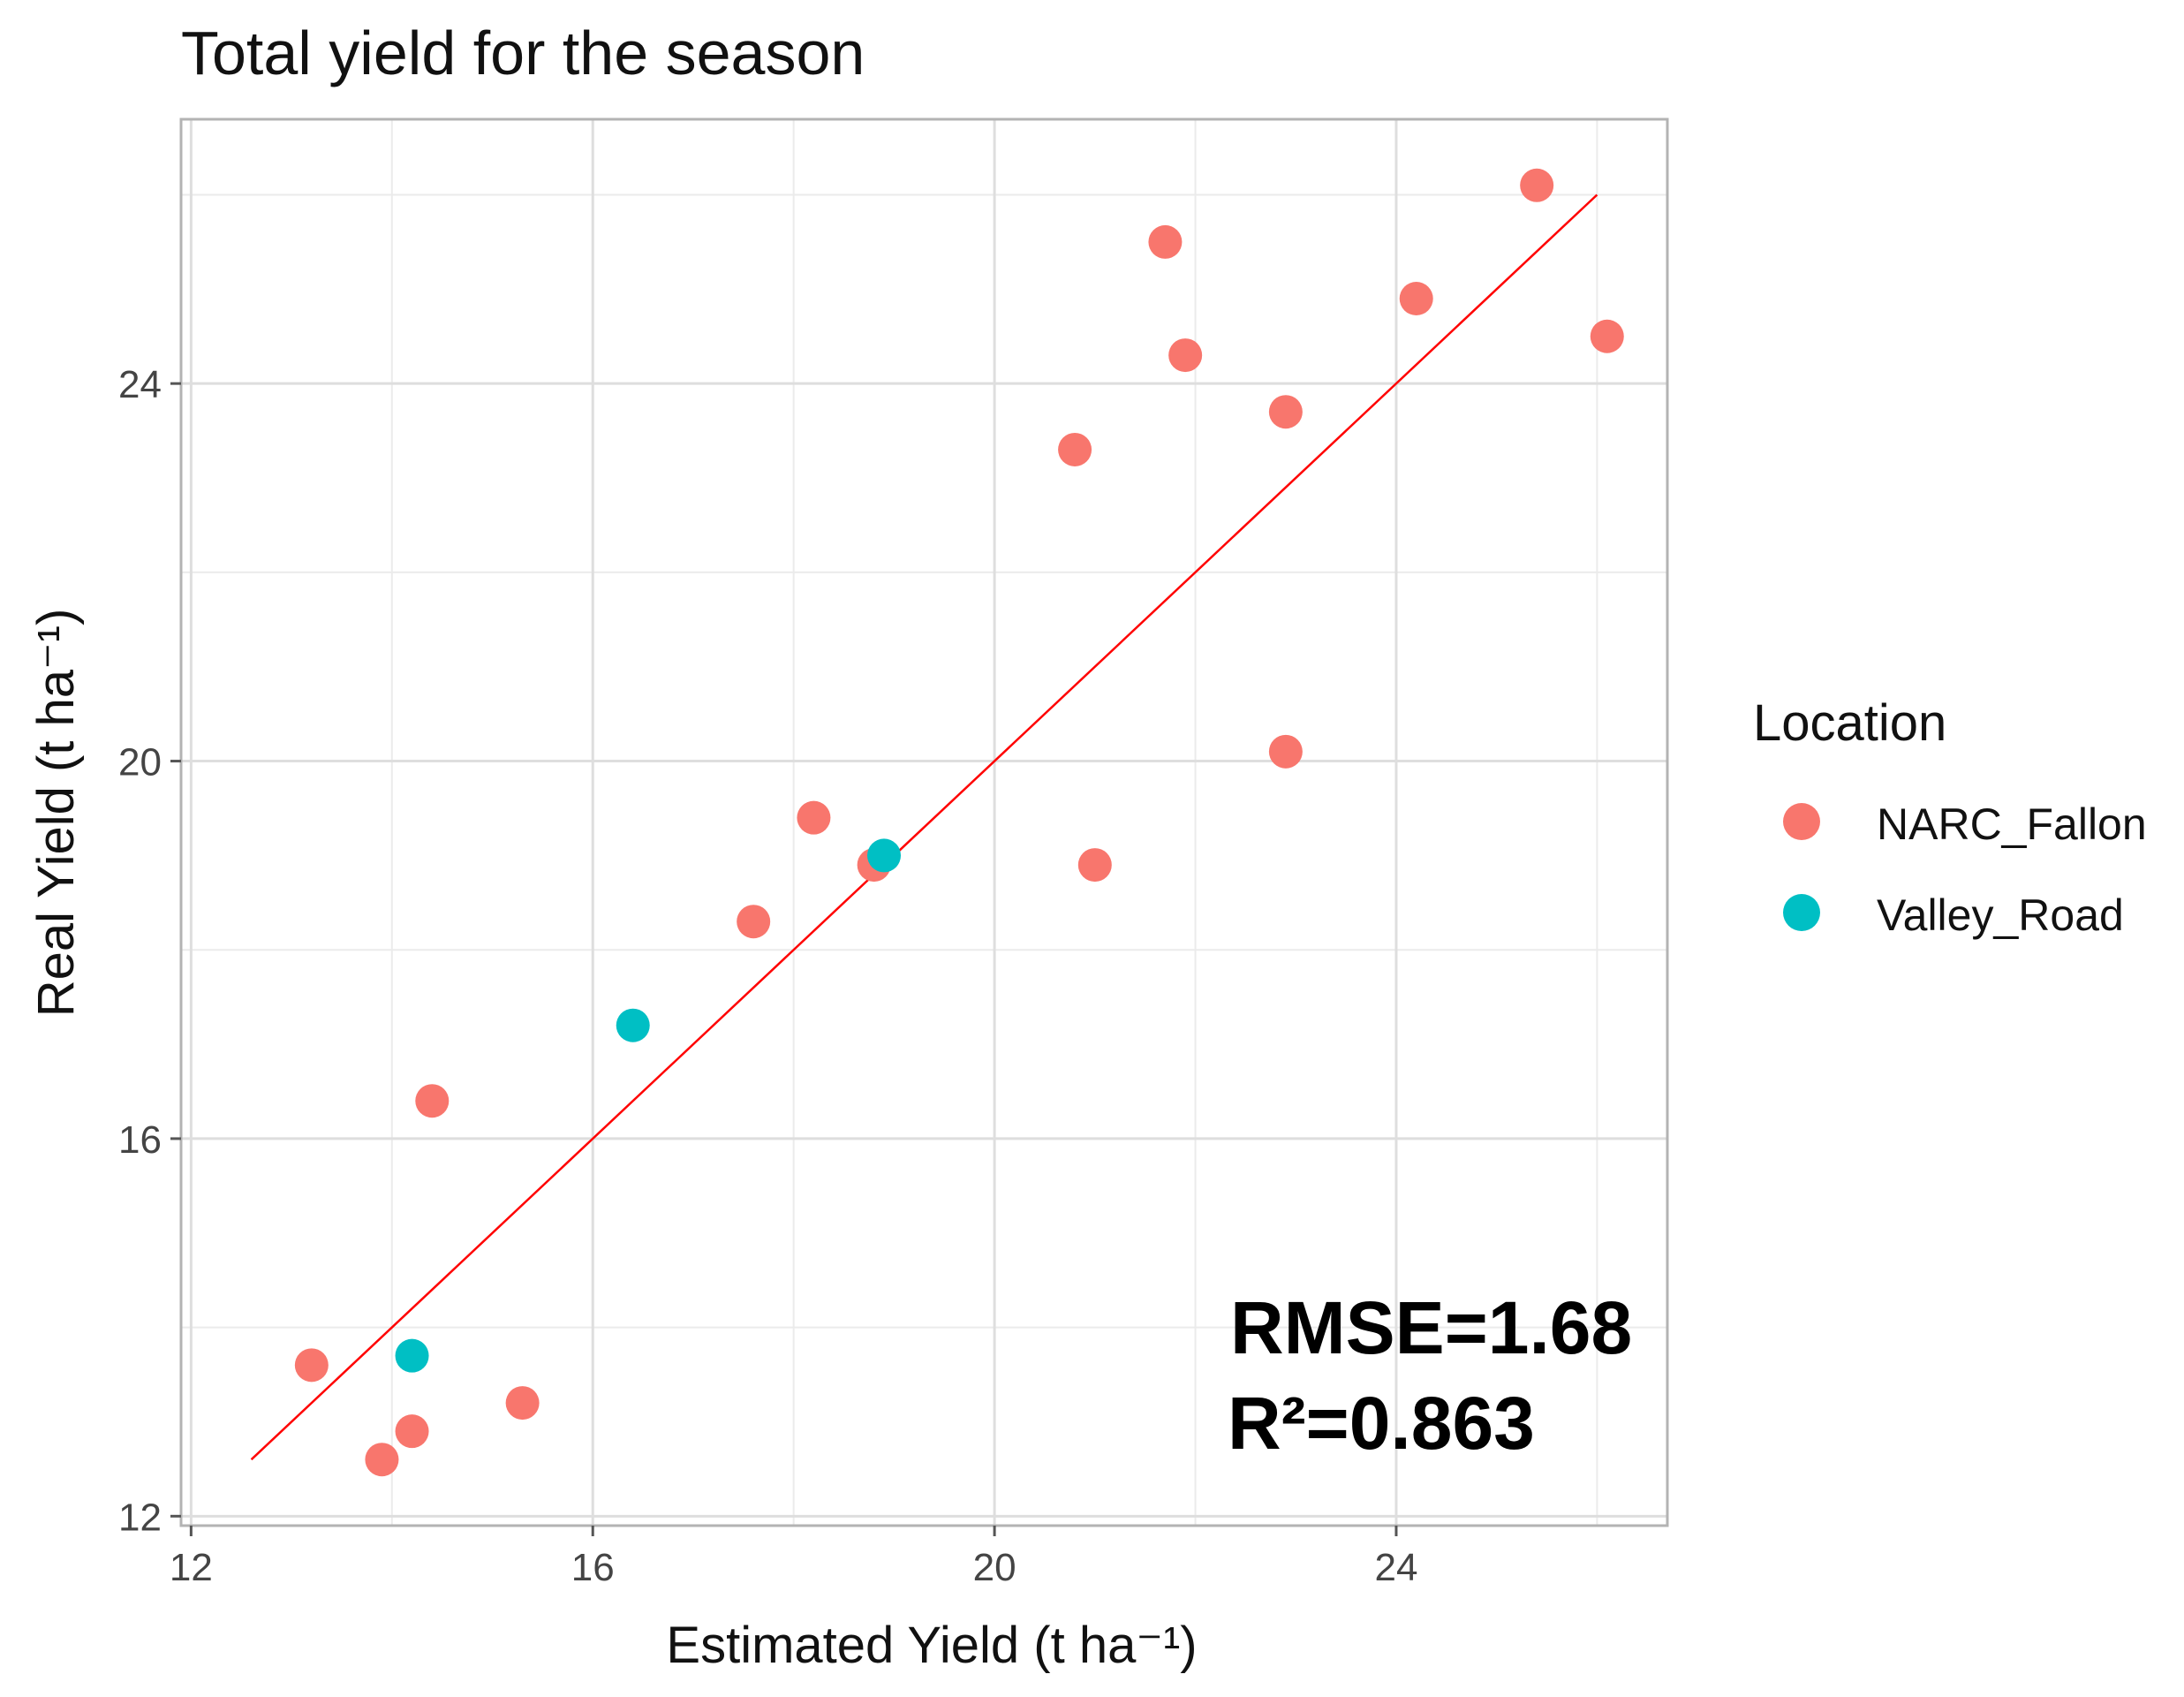 The height and width of the screenshot is (1697, 2184). What do you see at coordinates (56, 813) in the screenshot?
I see `y-axis-title: Real Yield (t ha⁻¹)` at bounding box center [56, 813].